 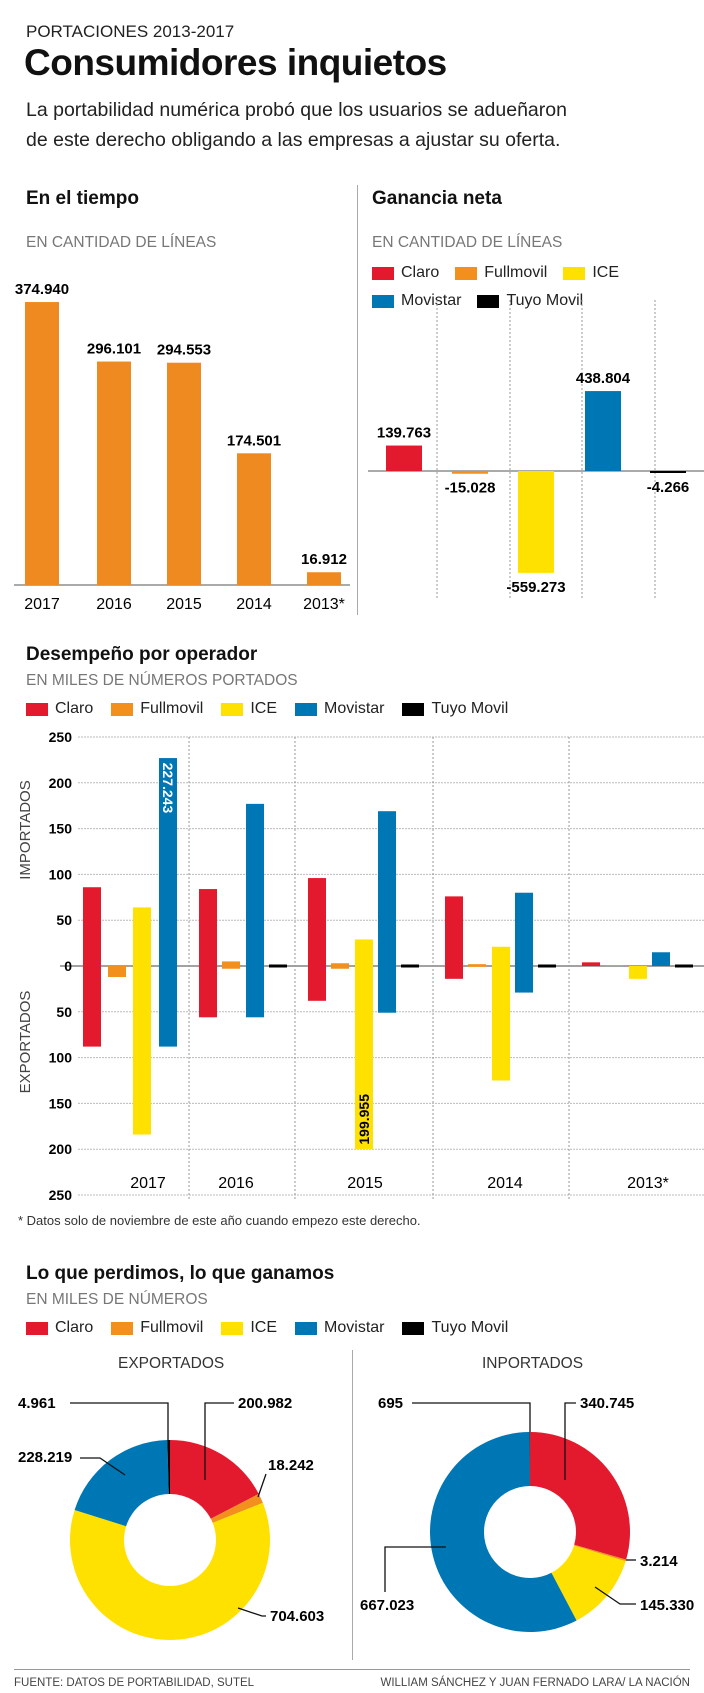 I want to click on data-label-exportados-tuyo-movil: 4.961, so click(x=37, y=1403).